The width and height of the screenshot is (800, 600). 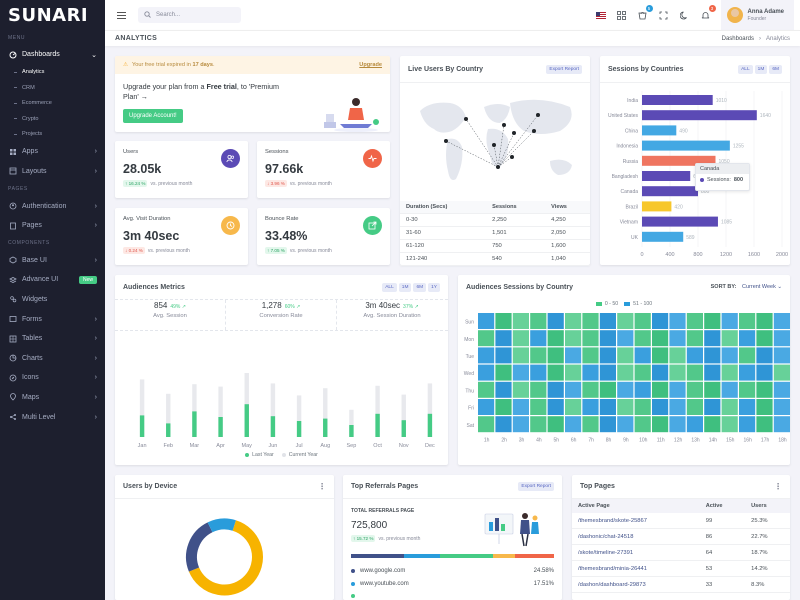 I want to click on list-item, so click(x=452, y=595).